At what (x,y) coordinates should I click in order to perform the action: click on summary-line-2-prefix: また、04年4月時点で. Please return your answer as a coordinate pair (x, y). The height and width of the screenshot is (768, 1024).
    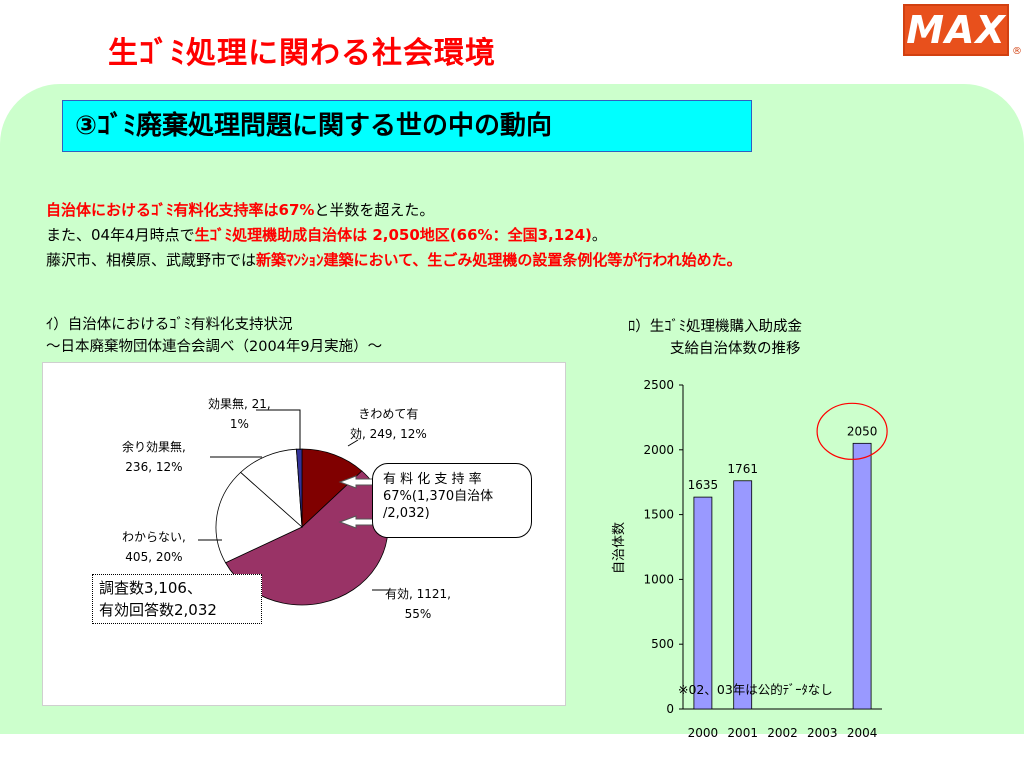
    Looking at the image, I should click on (120, 235).